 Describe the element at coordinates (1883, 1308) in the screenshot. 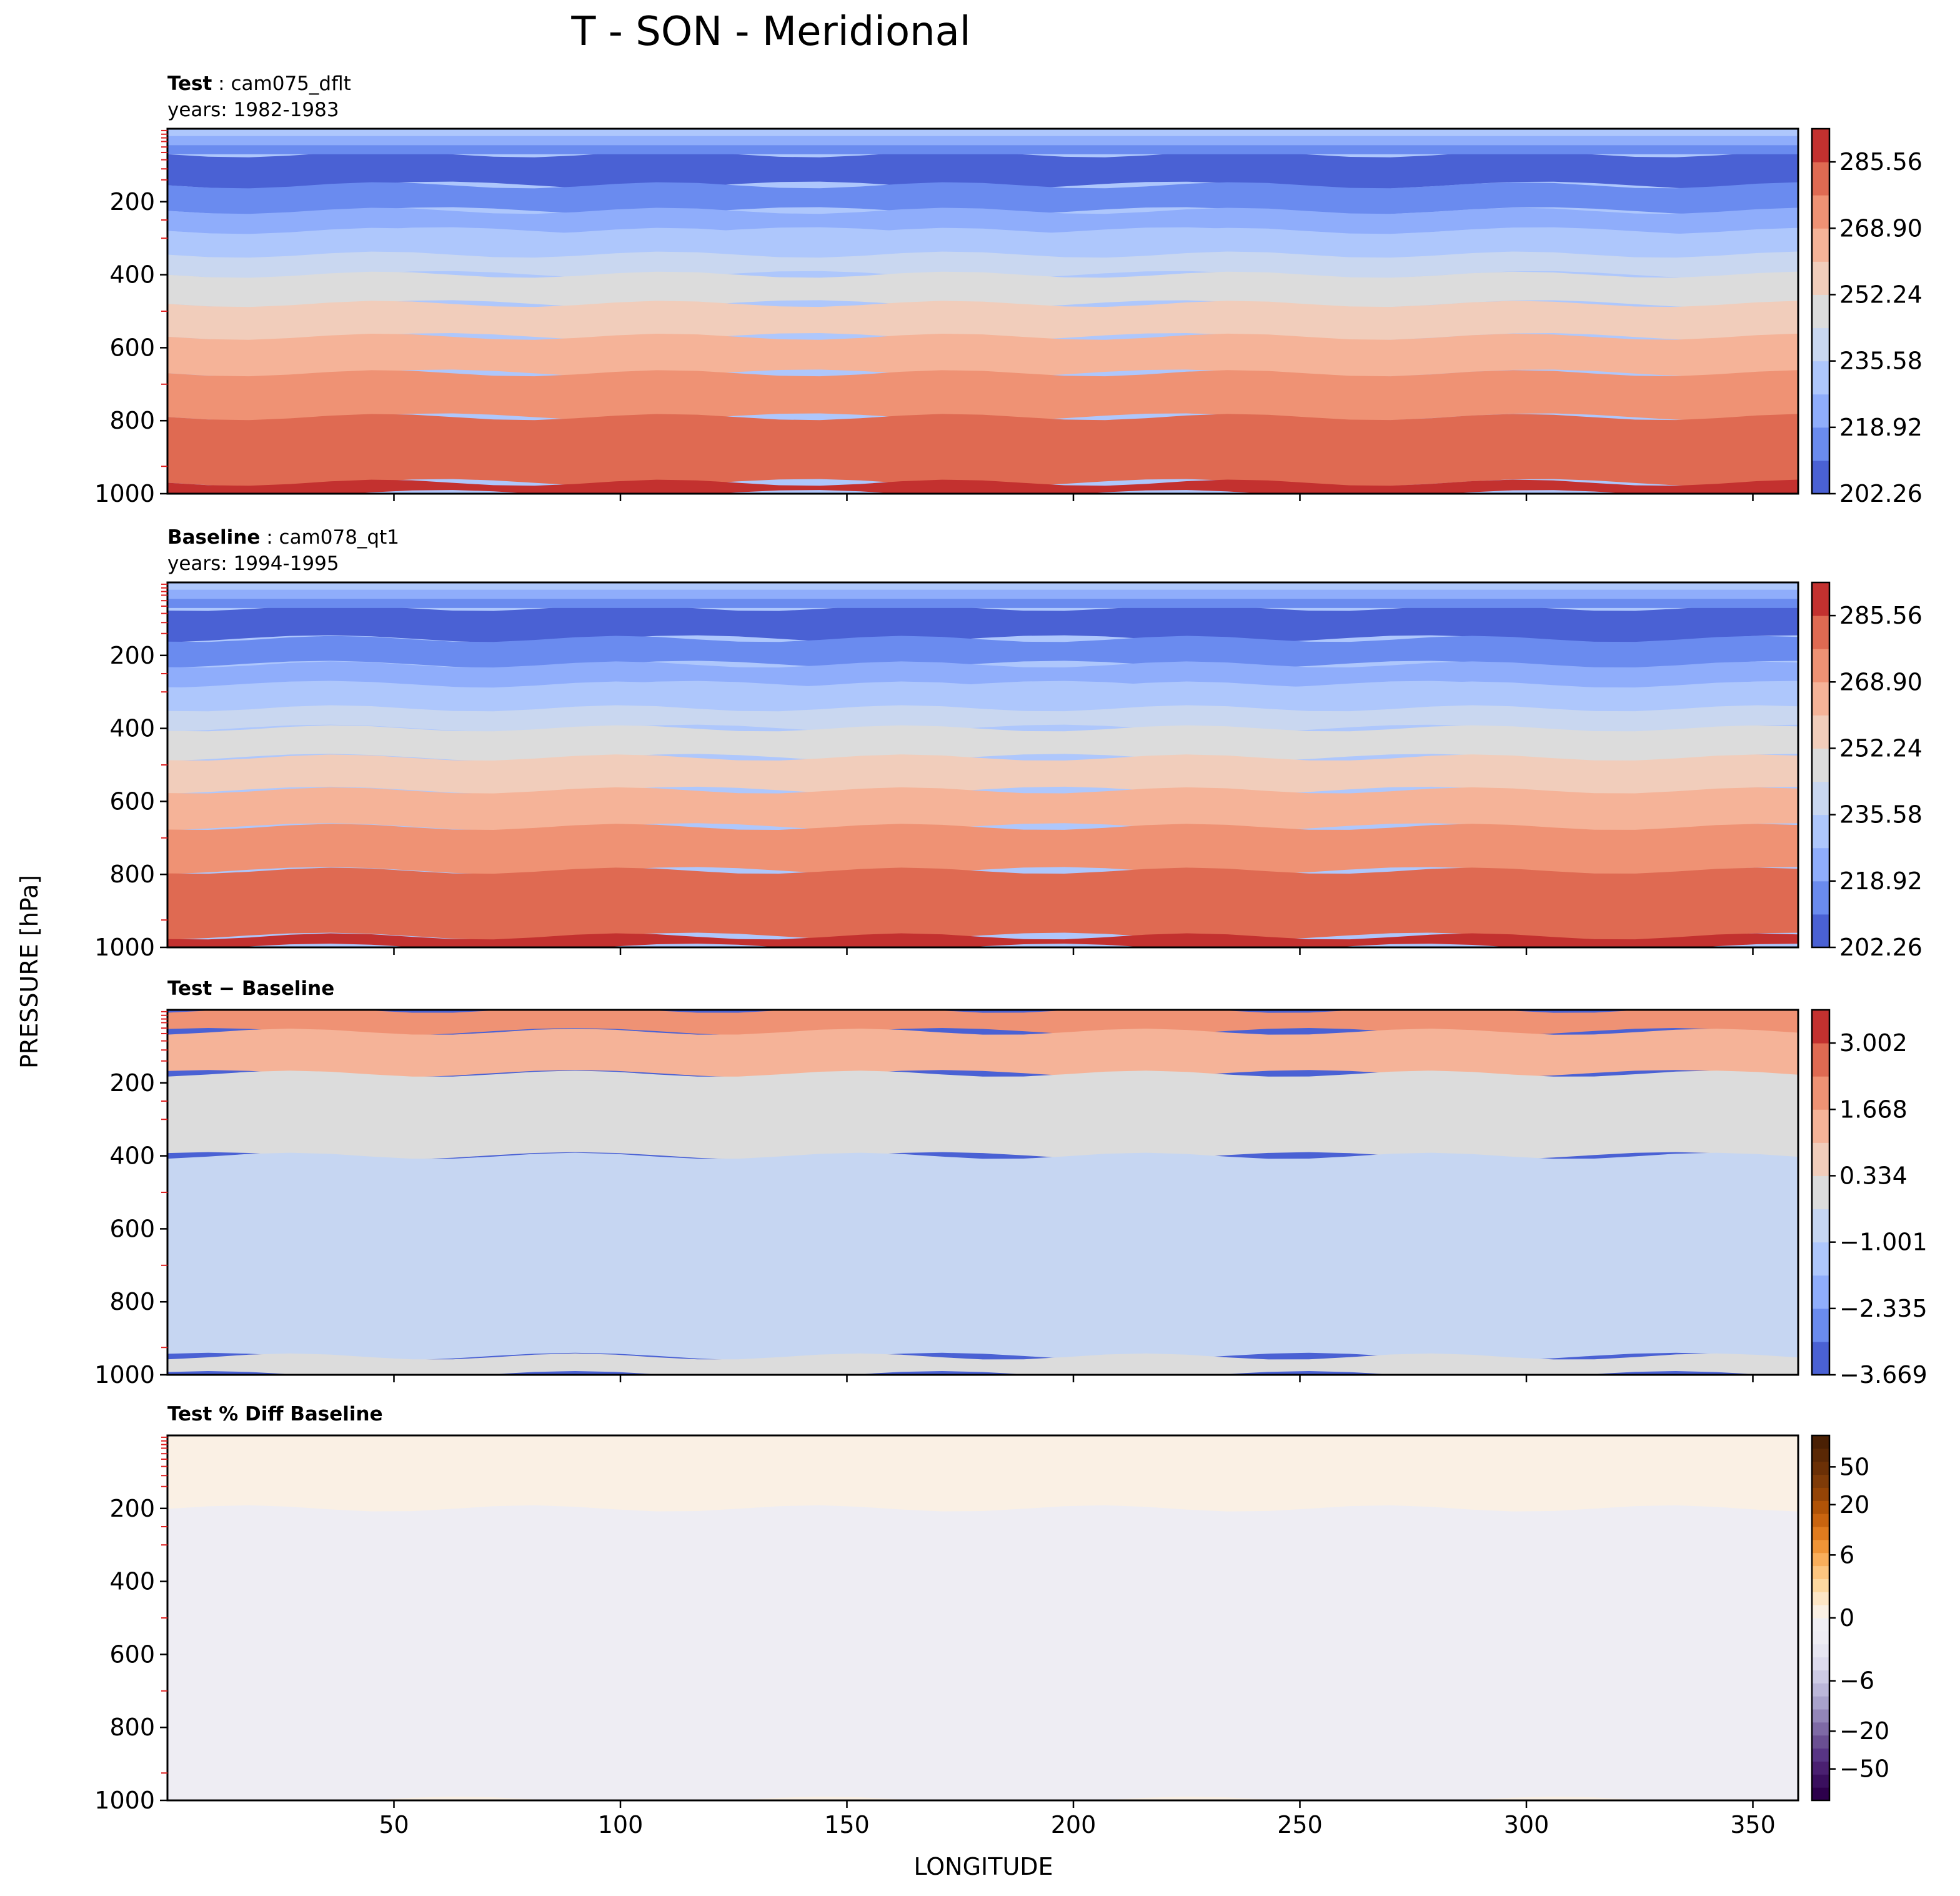

I see `colorbar-tick-label: −2.335` at that location.